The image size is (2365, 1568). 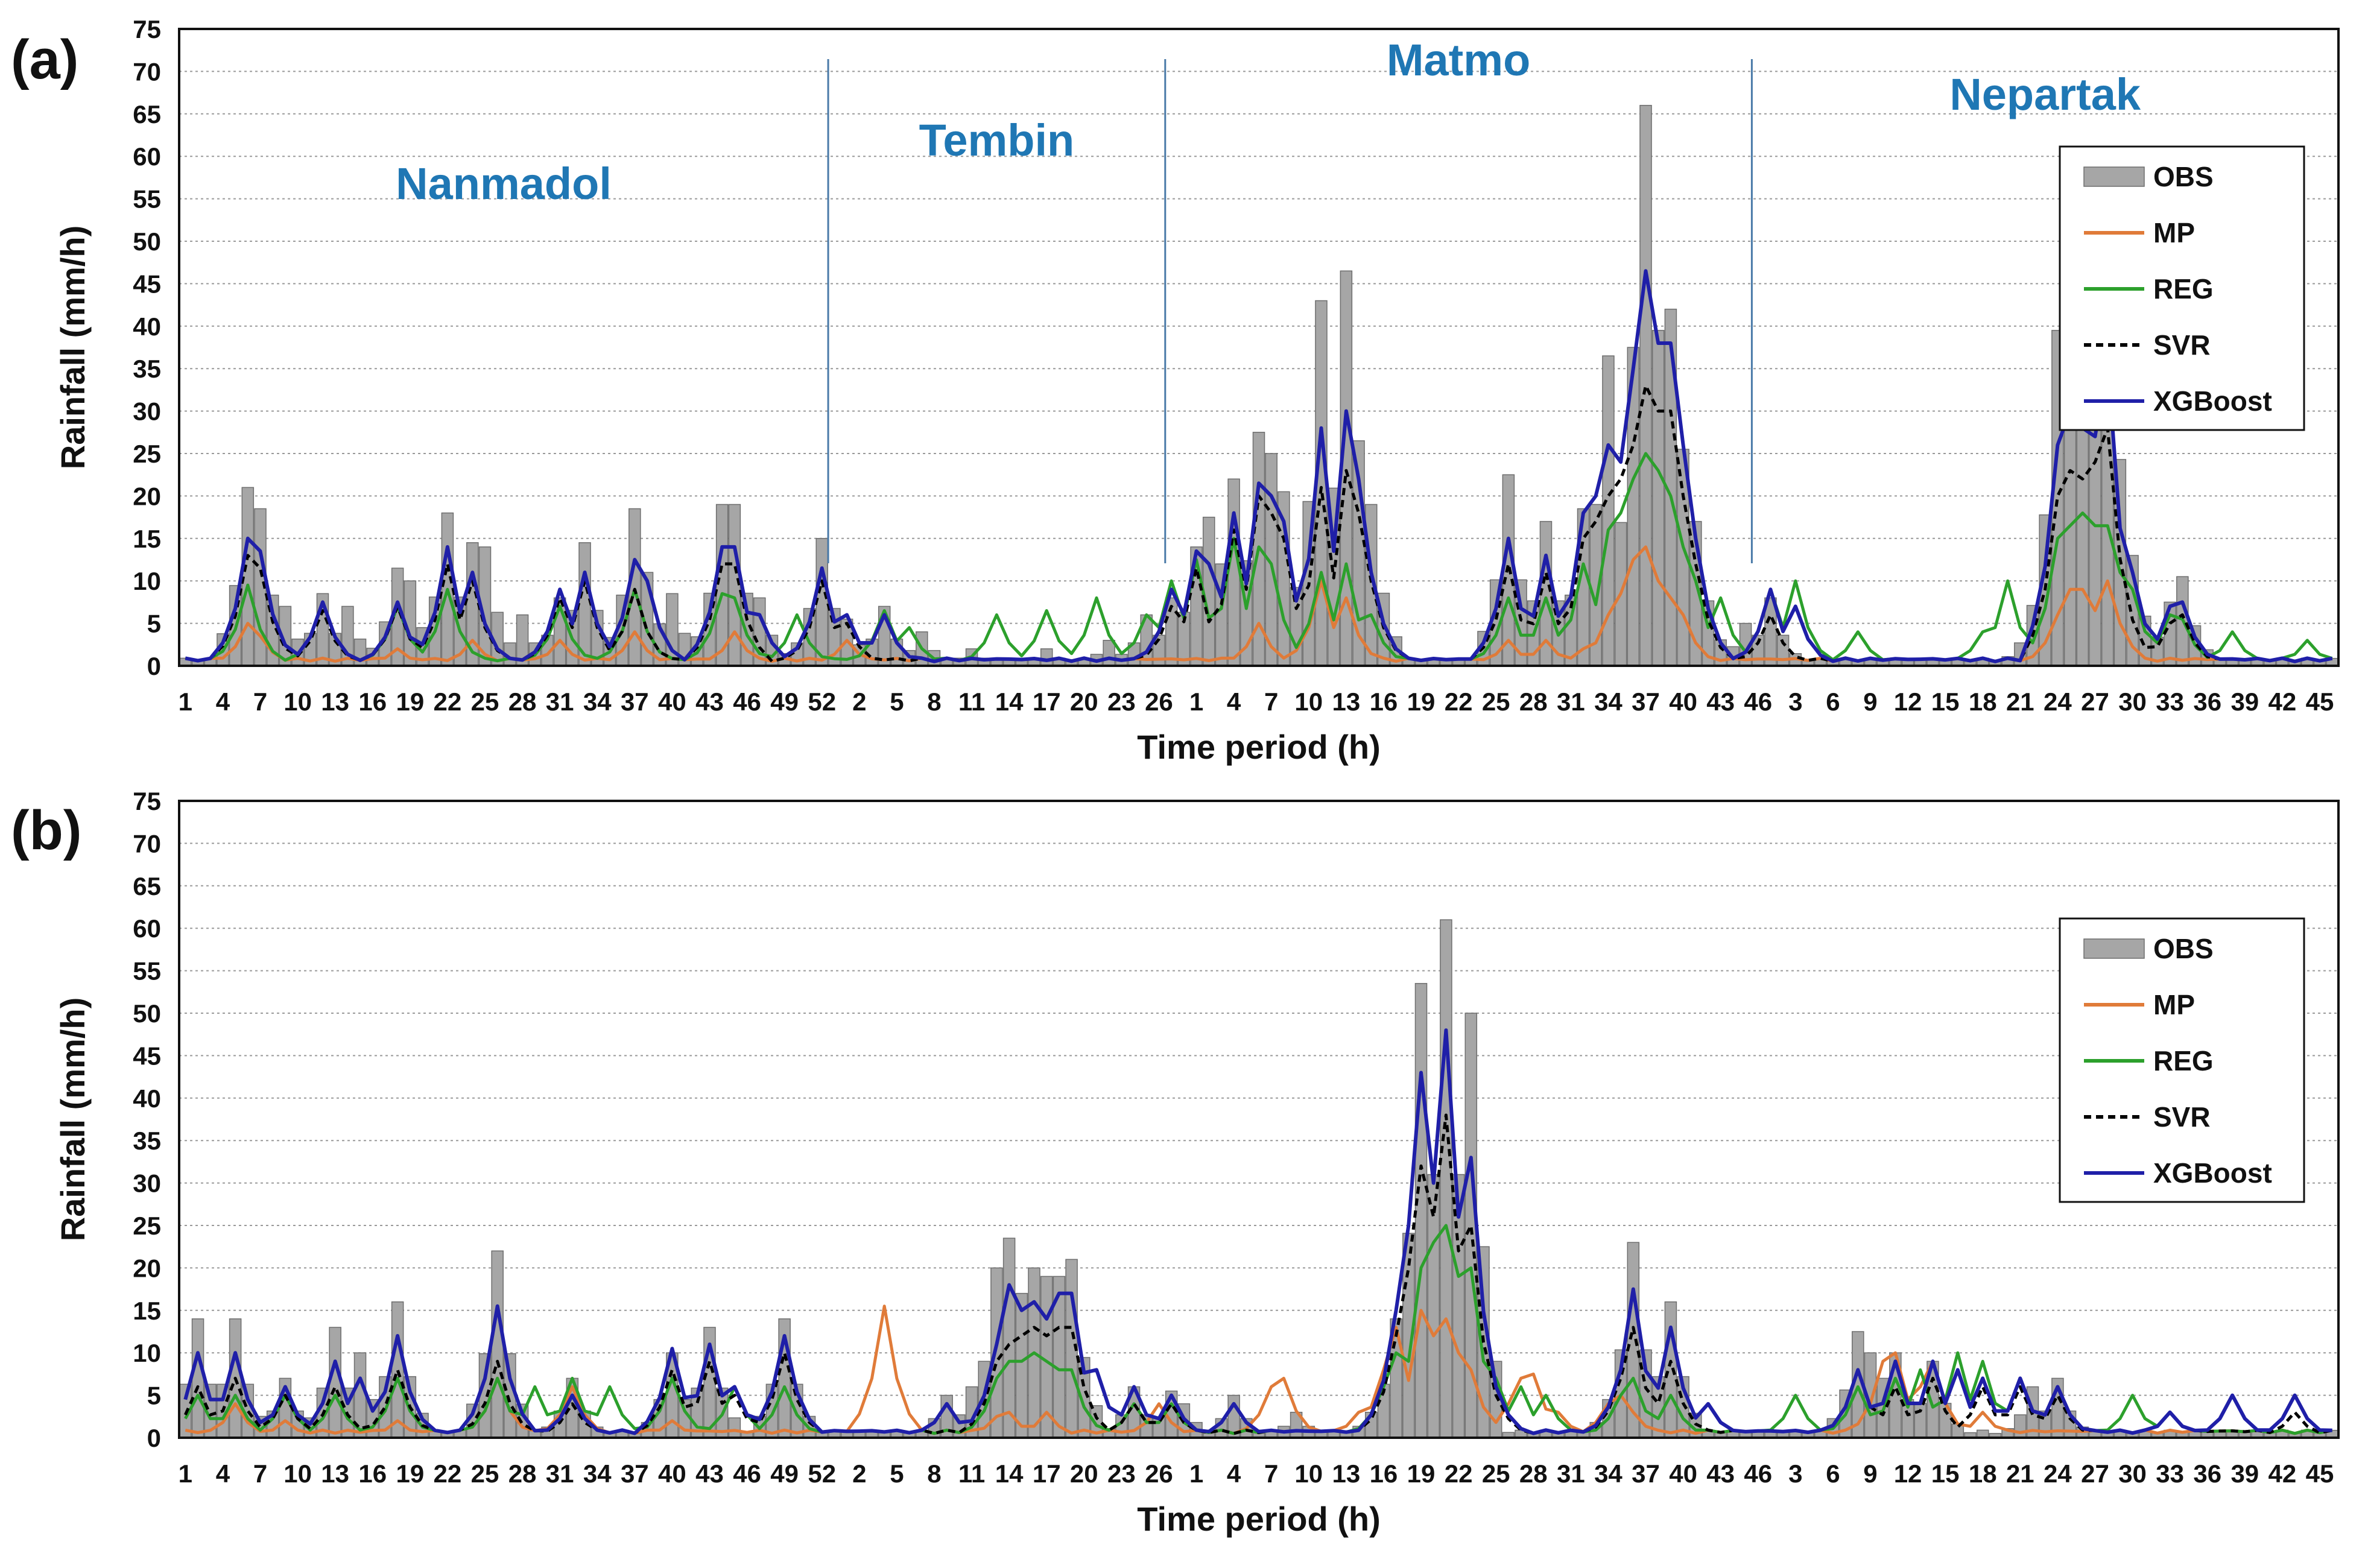 What do you see at coordinates (335, 1473) in the screenshot?
I see `panel-b-x-tick-label: 13` at bounding box center [335, 1473].